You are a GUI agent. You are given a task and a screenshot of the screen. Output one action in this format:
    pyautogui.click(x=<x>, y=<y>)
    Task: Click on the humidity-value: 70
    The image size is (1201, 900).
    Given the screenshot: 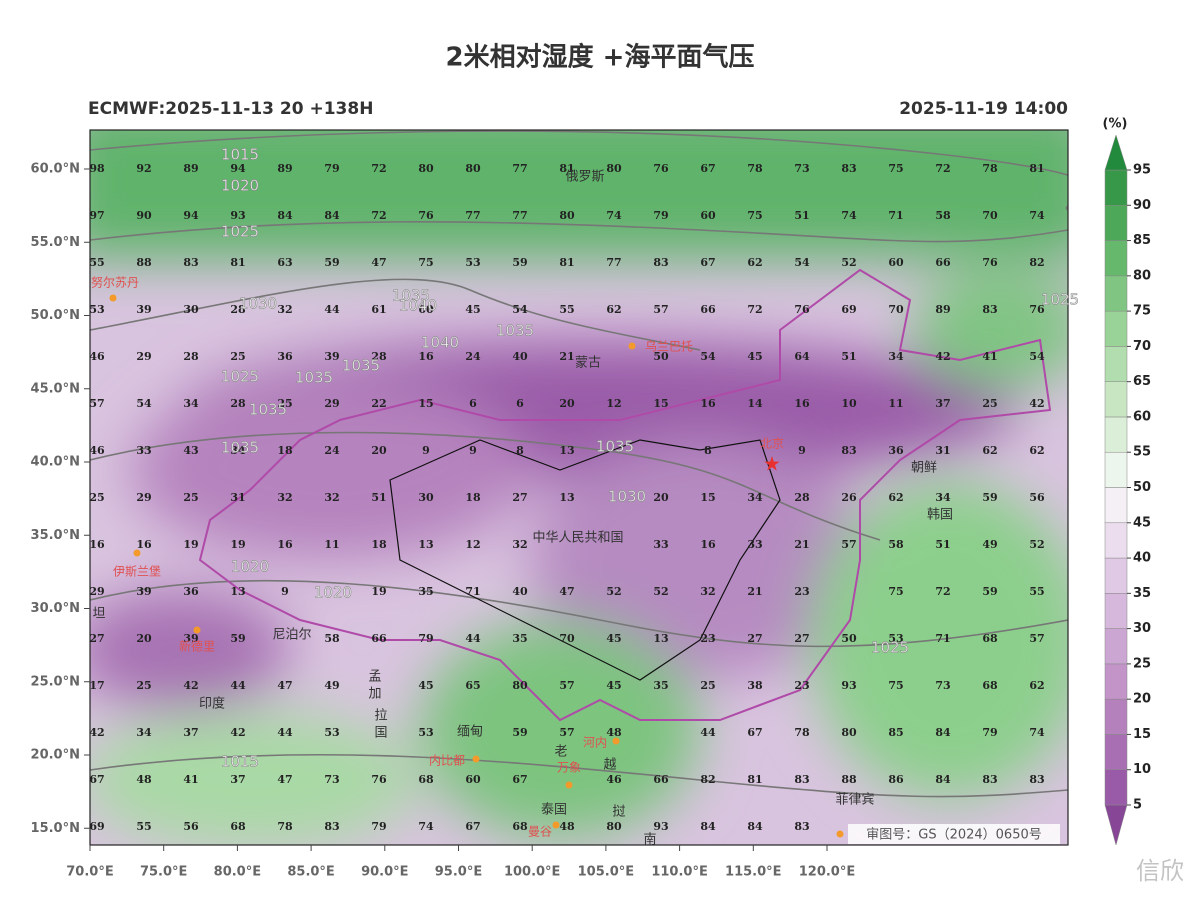 What is the action you would take?
    pyautogui.click(x=567, y=638)
    